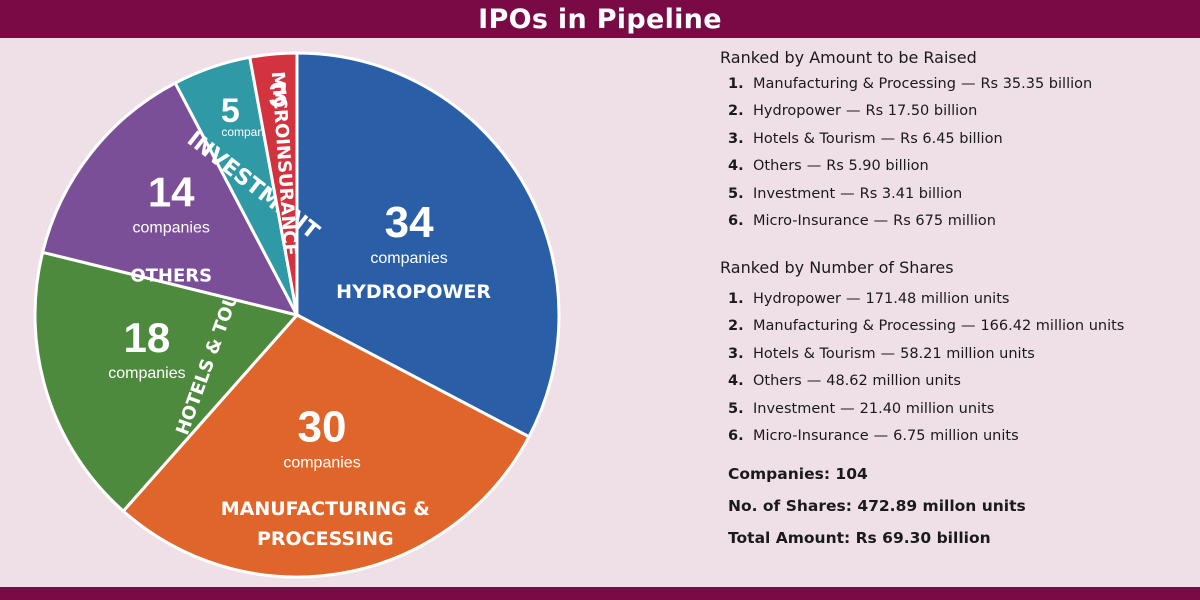 The image size is (1200, 600). I want to click on slice-count: 18, so click(147, 337).